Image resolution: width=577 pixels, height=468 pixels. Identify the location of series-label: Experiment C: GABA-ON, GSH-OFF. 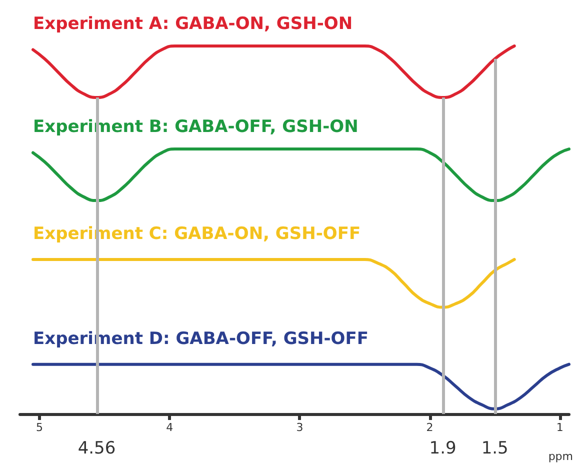
(197, 234).